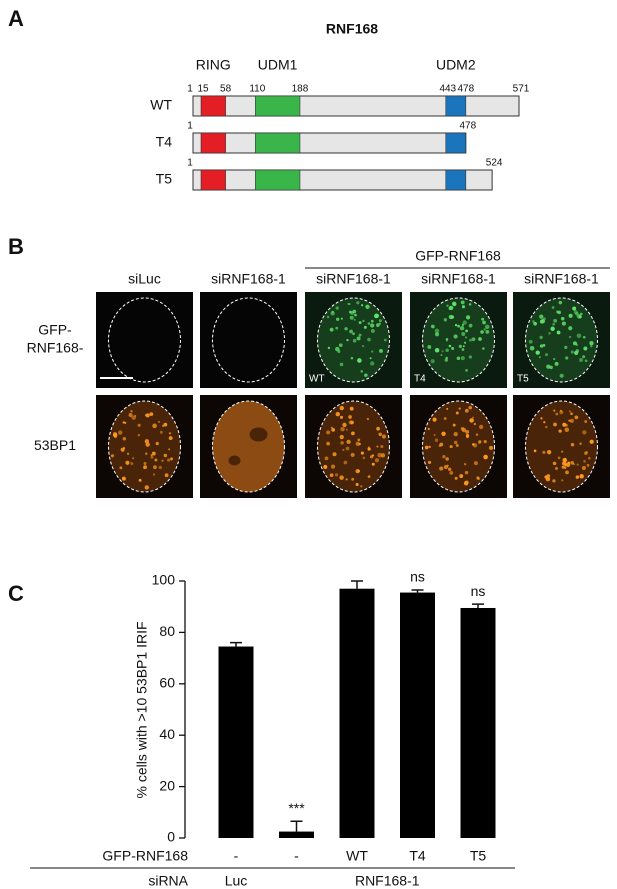 This screenshot has height=889, width=617. I want to click on row-label: 53BP1, so click(55, 445).